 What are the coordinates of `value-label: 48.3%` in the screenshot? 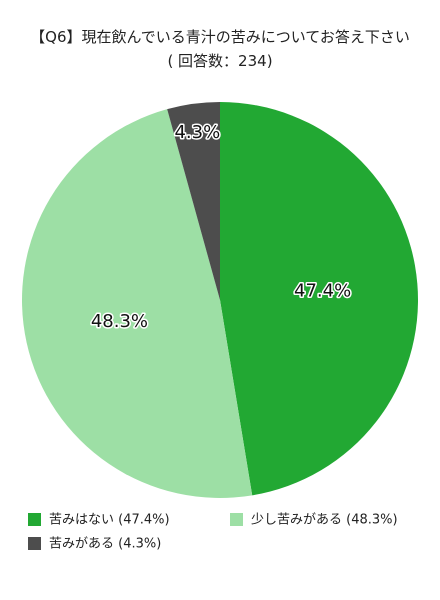 It's located at (119, 321).